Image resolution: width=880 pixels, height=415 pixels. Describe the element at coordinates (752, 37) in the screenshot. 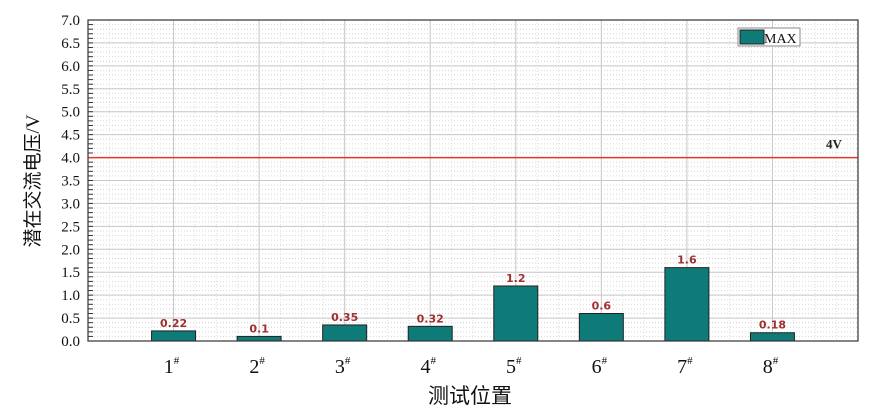

I see `legend-swatch` at that location.